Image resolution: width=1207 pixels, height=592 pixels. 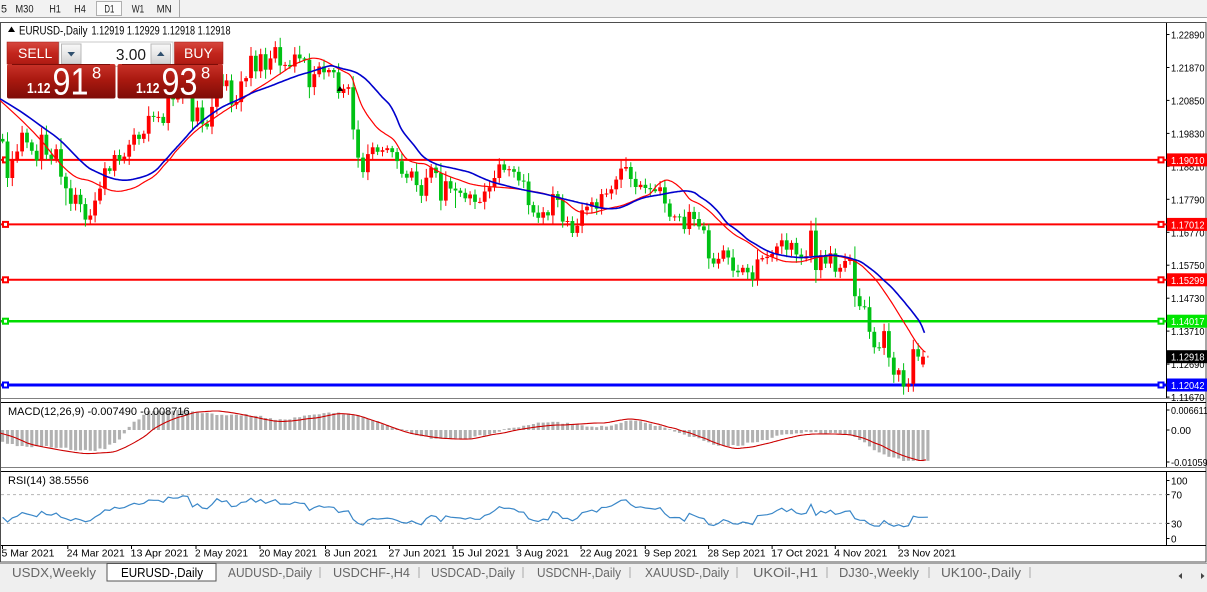 What do you see at coordinates (4, 10) in the screenshot?
I see `svg-text: 5` at bounding box center [4, 10].